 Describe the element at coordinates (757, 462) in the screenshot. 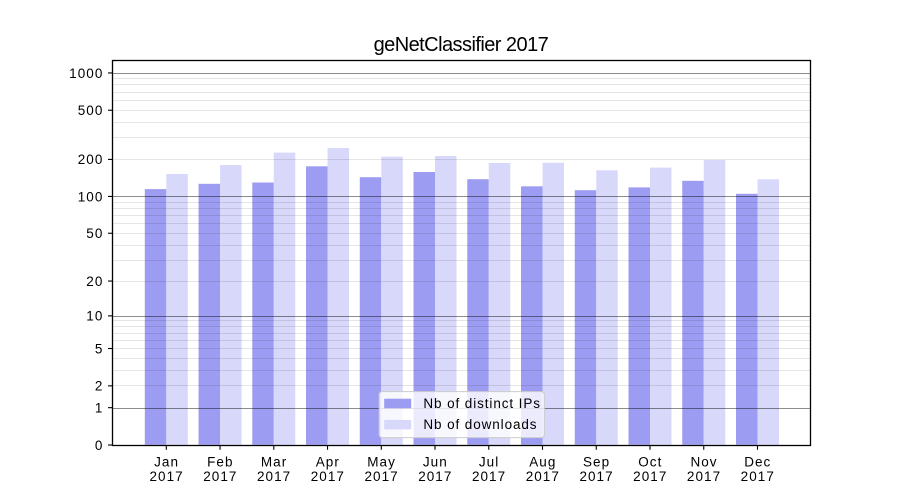

I see `svg-text: Dec` at that location.